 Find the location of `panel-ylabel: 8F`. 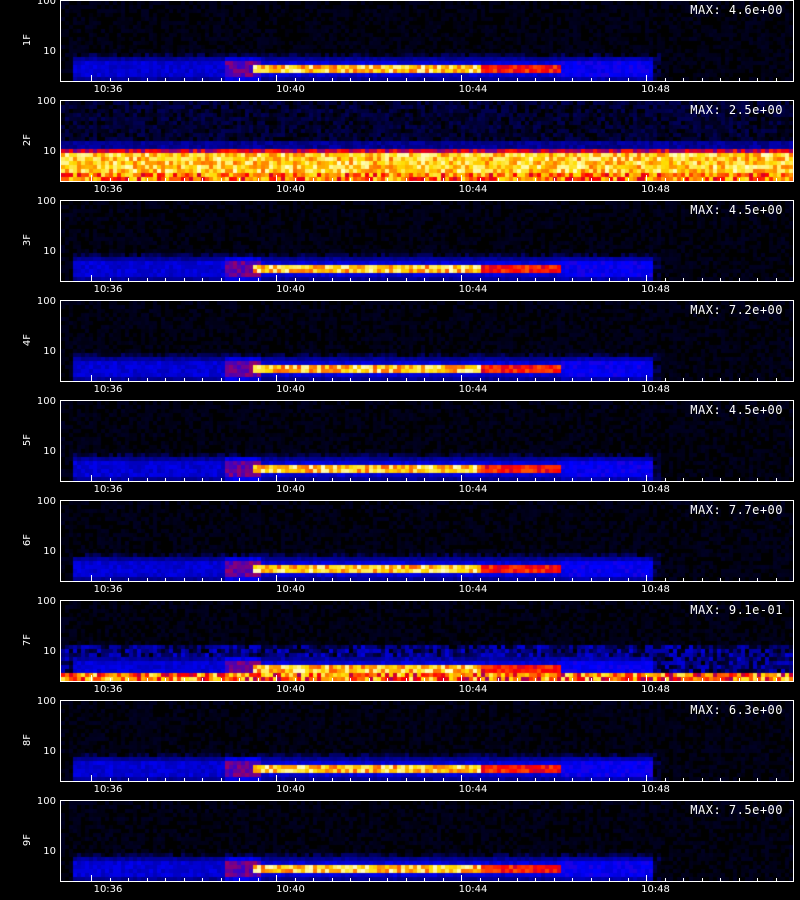

panel-ylabel: 8F is located at coordinates (27, 740).